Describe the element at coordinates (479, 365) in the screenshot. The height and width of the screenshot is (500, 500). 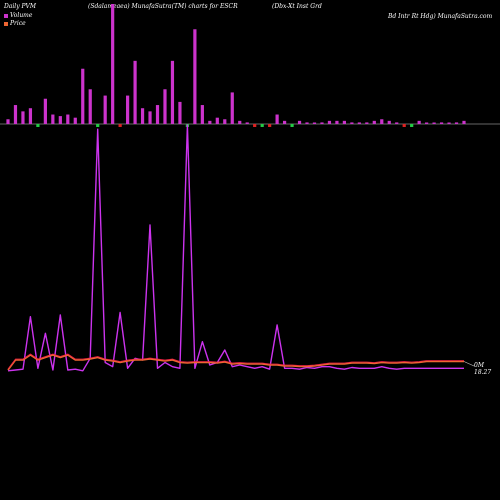
I see `end-label-volume: 0M` at that location.